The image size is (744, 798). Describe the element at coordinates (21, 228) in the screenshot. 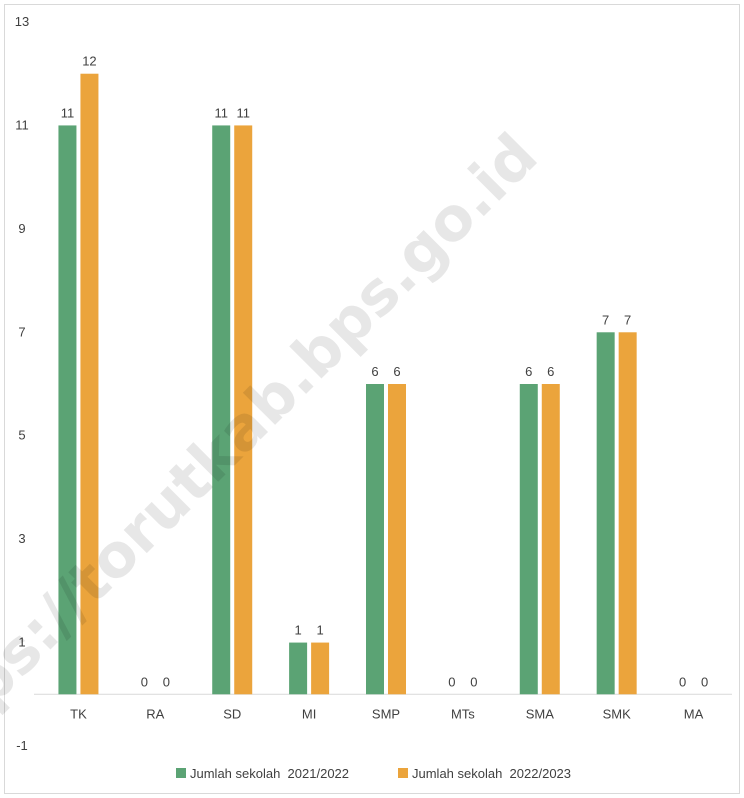

I see `y-tick-label: 9` at that location.